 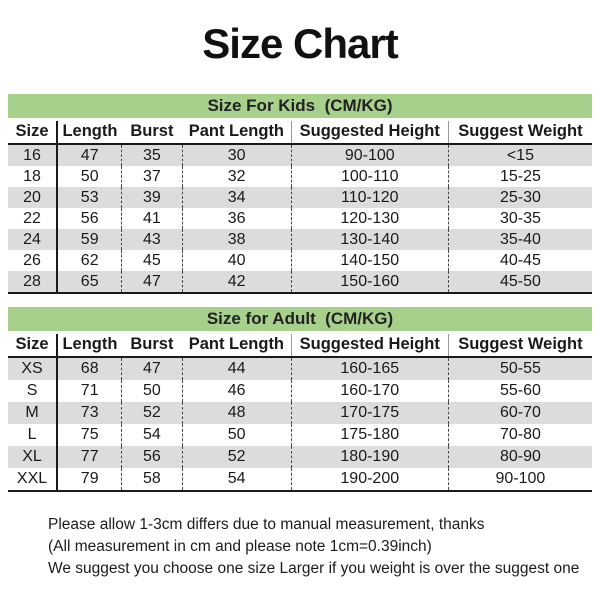 What do you see at coordinates (370, 368) in the screenshot?
I see `value-cell: 160-165` at bounding box center [370, 368].